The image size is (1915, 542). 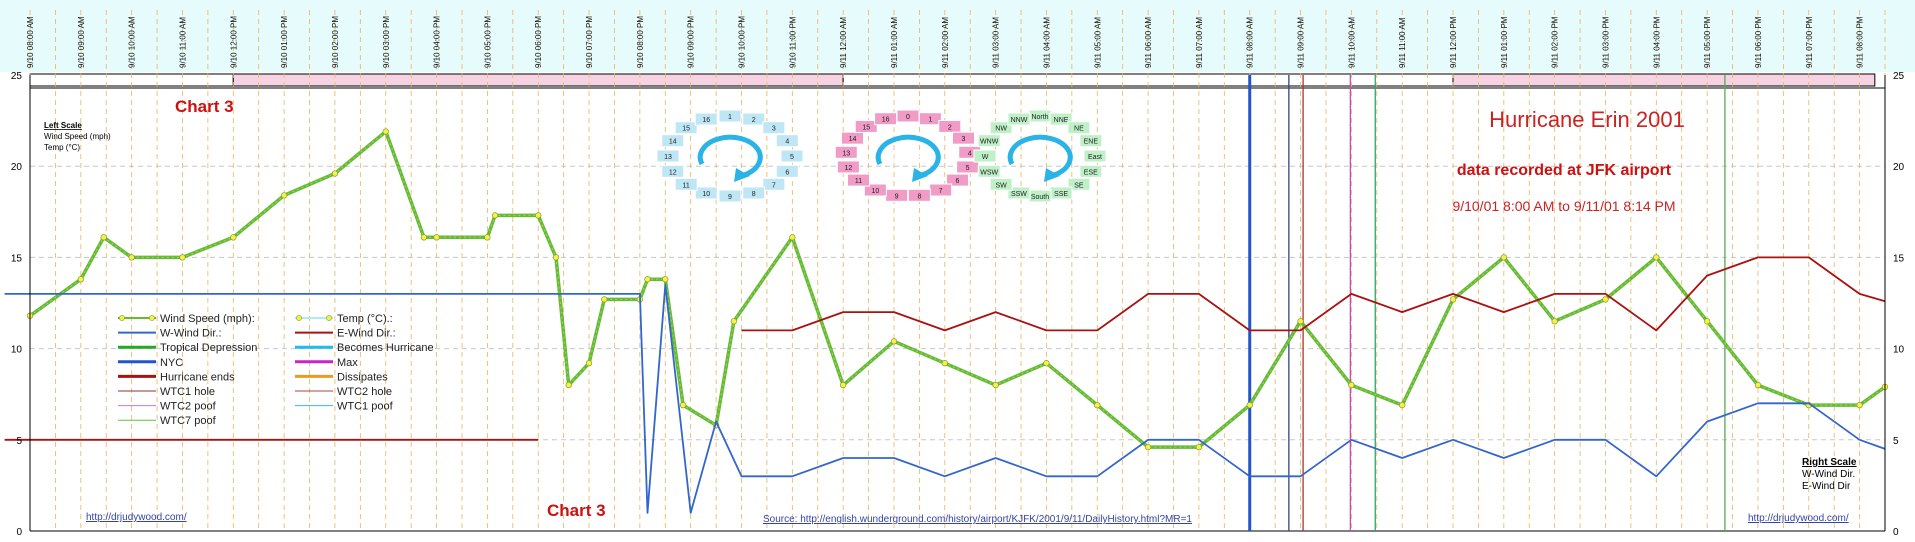 I want to click on legend-item-wtc1-hole: WTC1 hole, so click(x=166, y=392).